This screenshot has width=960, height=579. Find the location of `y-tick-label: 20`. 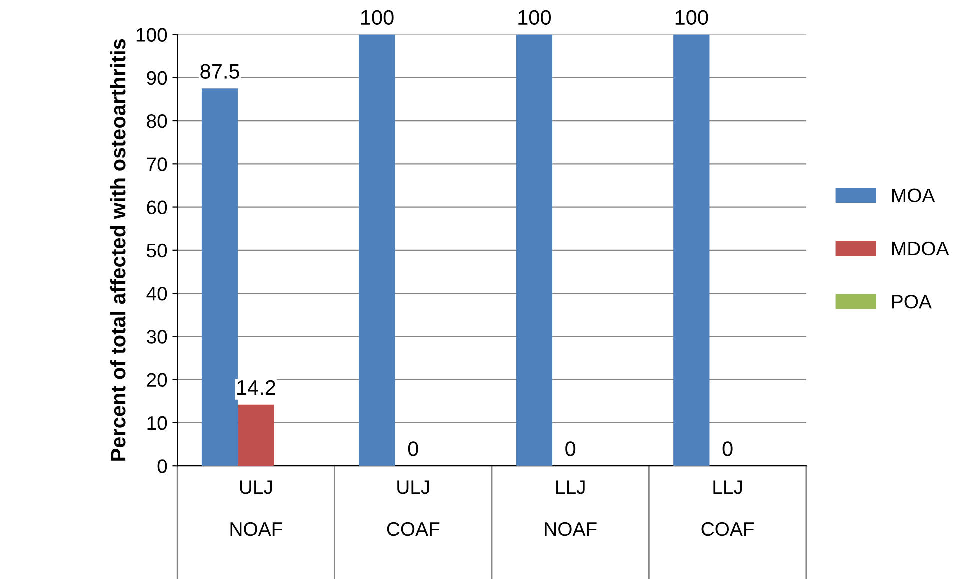

y-tick-label: 20 is located at coordinates (157, 380).